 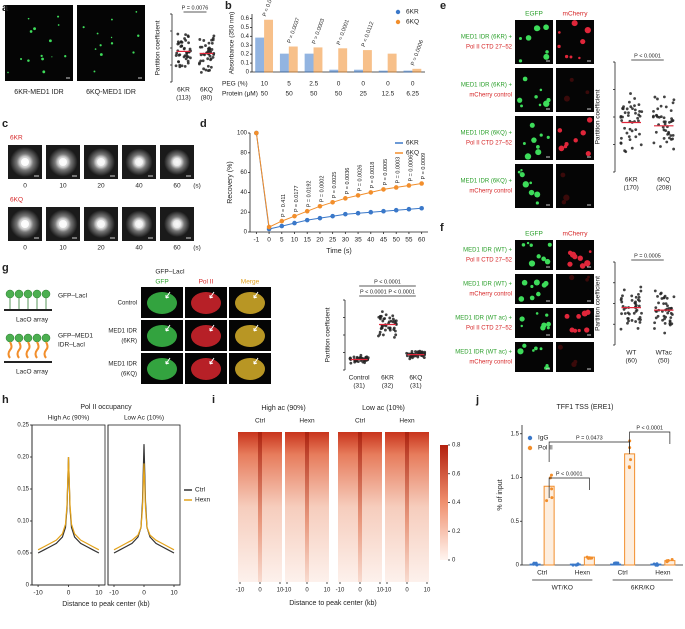 I want to click on group-label: WT/KO, so click(x=562, y=588).